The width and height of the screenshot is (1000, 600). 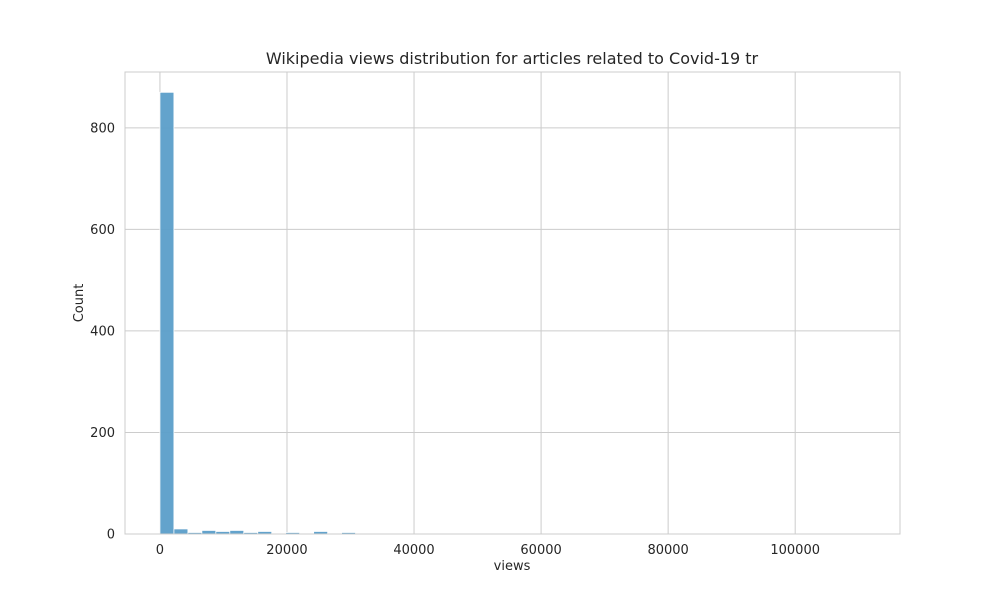 What do you see at coordinates (160, 550) in the screenshot?
I see `x-tick-label: 0` at bounding box center [160, 550].